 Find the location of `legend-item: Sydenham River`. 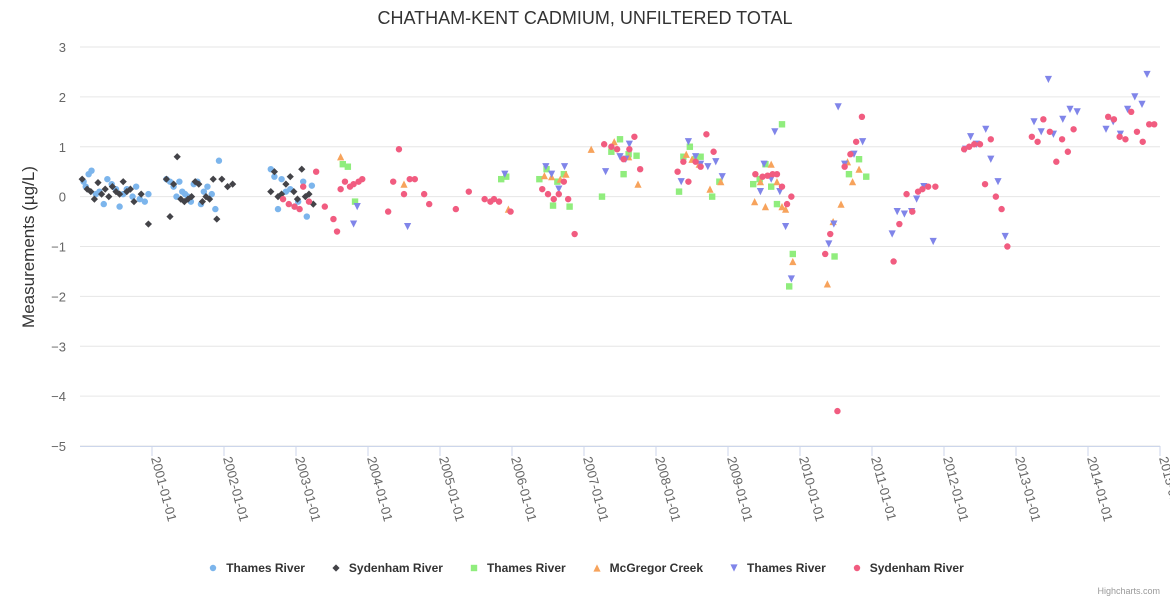

legend-item: Sydenham River is located at coordinates (386, 568).